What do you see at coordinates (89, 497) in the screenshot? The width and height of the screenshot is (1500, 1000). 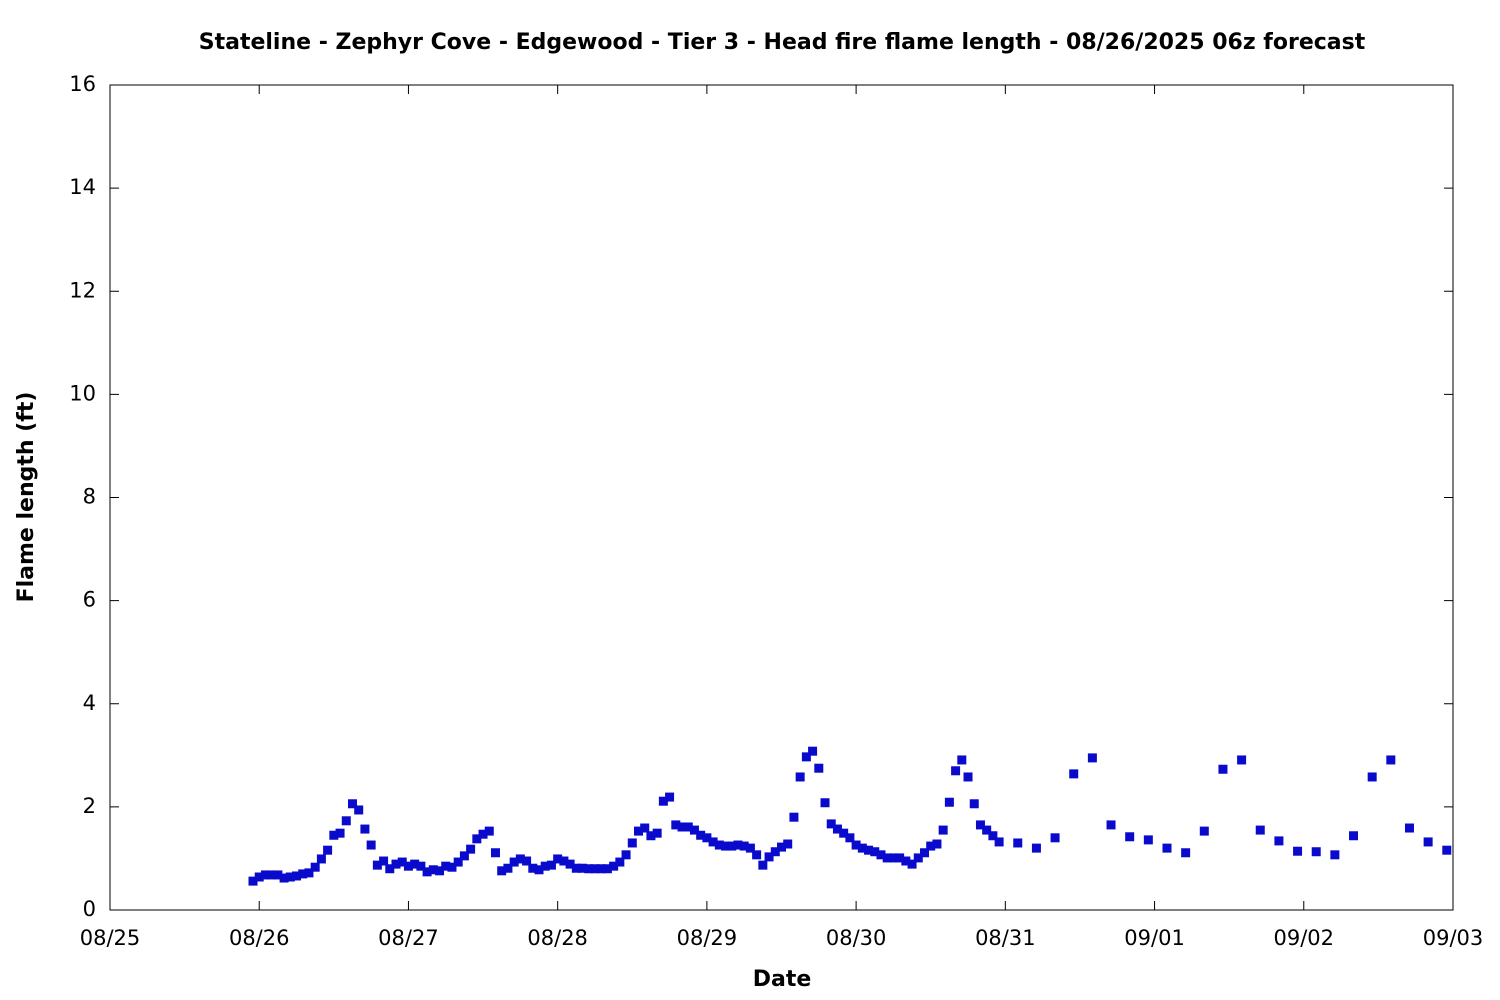 I see `y-tick-label: 8` at bounding box center [89, 497].